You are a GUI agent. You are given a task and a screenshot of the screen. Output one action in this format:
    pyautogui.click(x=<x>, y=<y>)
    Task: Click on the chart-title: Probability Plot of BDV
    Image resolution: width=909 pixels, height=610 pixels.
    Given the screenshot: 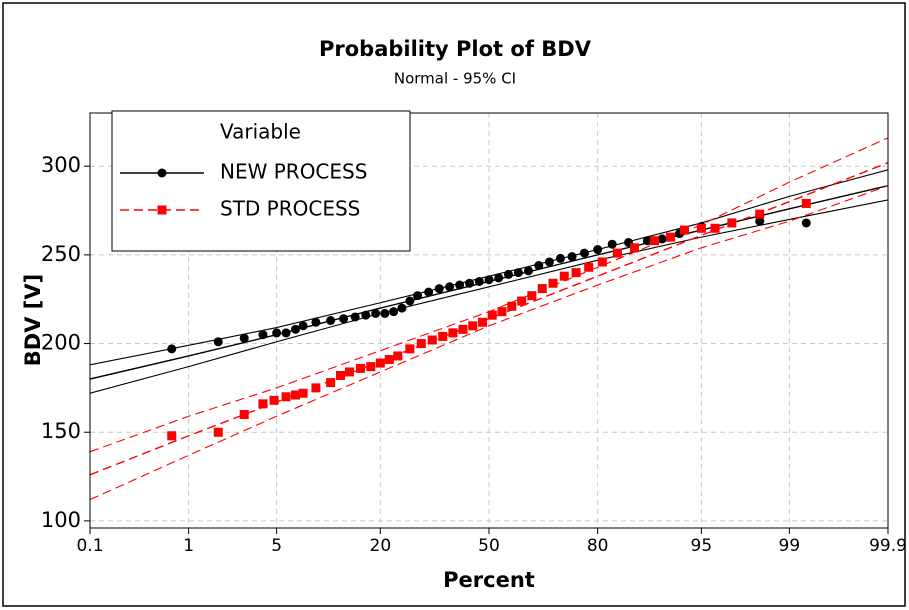 What is the action you would take?
    pyautogui.click(x=455, y=49)
    